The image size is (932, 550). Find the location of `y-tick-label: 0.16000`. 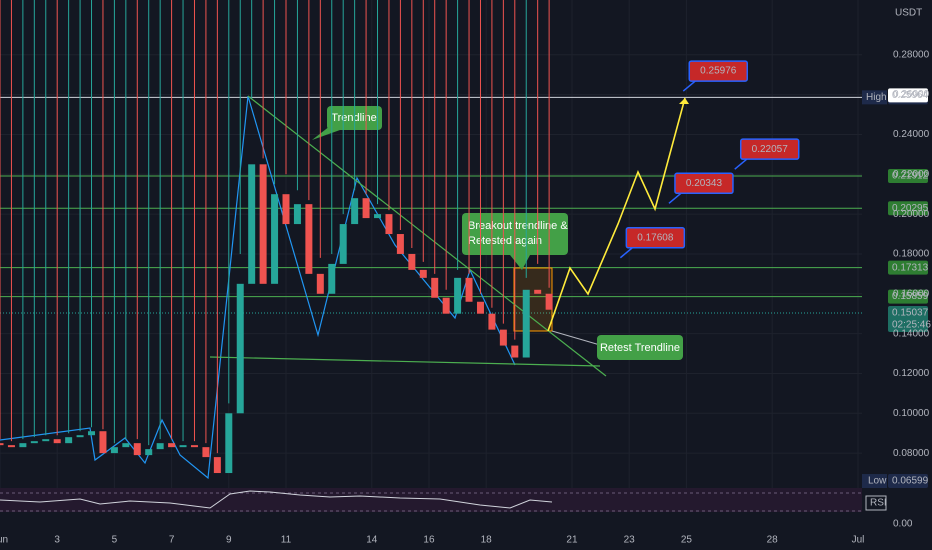

y-tick-label: 0.16000 is located at coordinates (911, 293).